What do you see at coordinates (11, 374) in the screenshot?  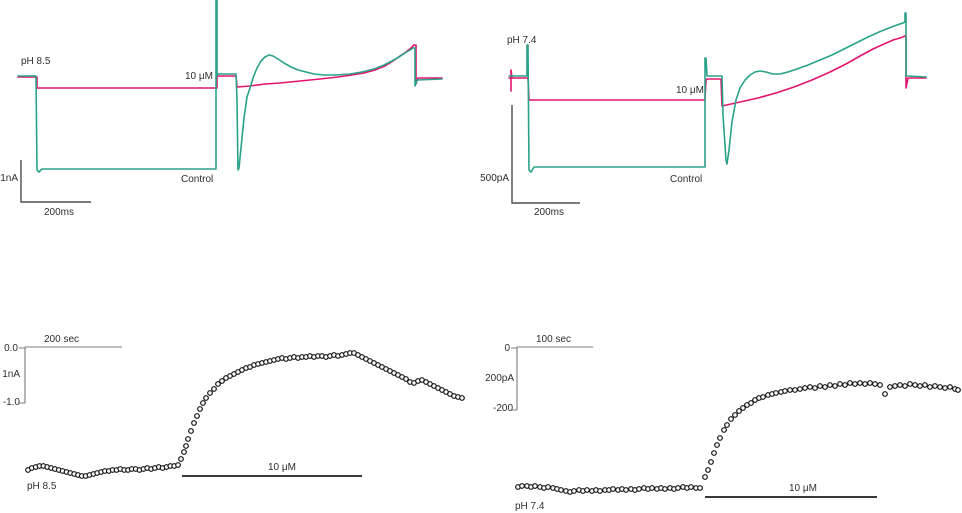 I see `y-axis-unit-label: 1nA` at bounding box center [11, 374].